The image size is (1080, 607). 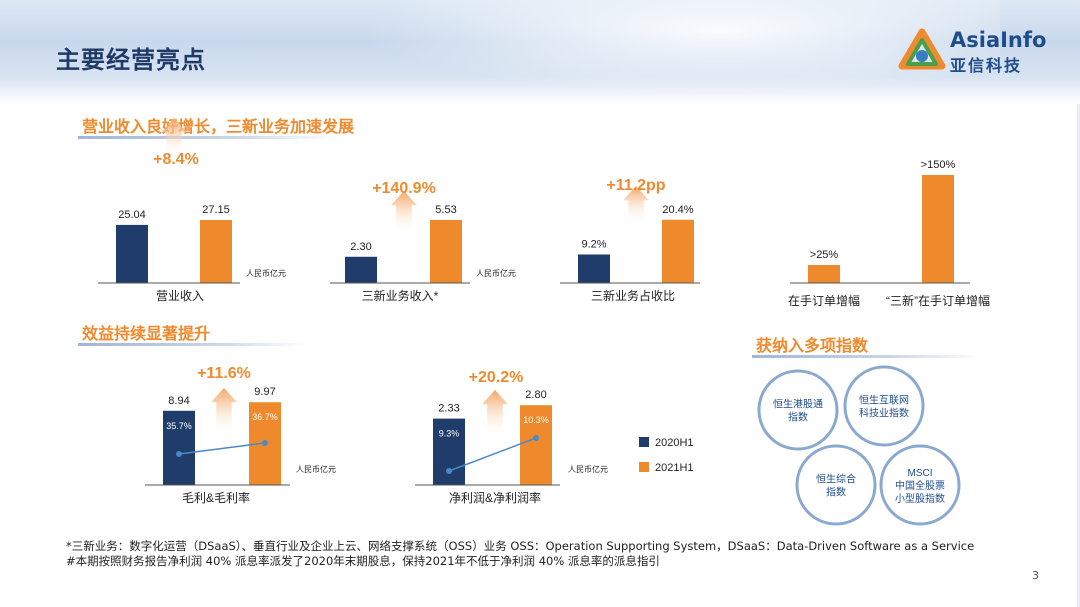 What do you see at coordinates (644, 467) in the screenshot?
I see `legend-swatch-2021h1` at bounding box center [644, 467].